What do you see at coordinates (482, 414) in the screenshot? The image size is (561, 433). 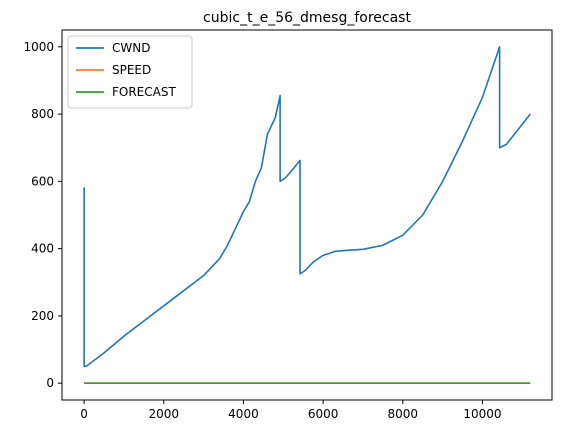 I see `x-tick-label: 10000` at bounding box center [482, 414].